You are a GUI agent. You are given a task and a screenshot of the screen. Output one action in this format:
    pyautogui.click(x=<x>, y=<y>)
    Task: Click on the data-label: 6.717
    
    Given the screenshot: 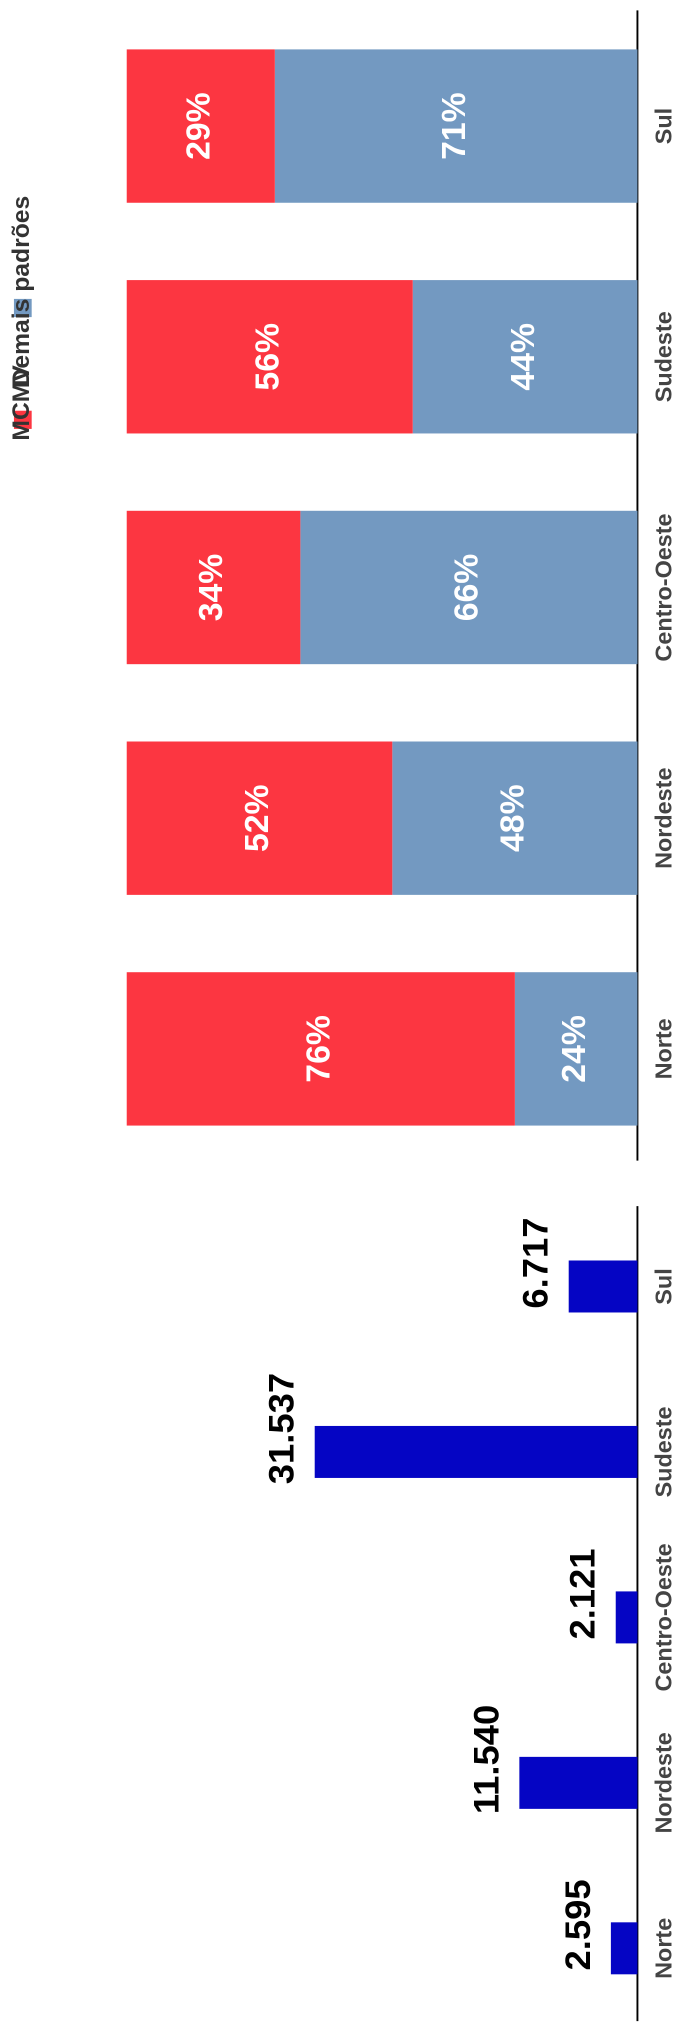 What is the action you would take?
    pyautogui.click(x=535, y=1263)
    